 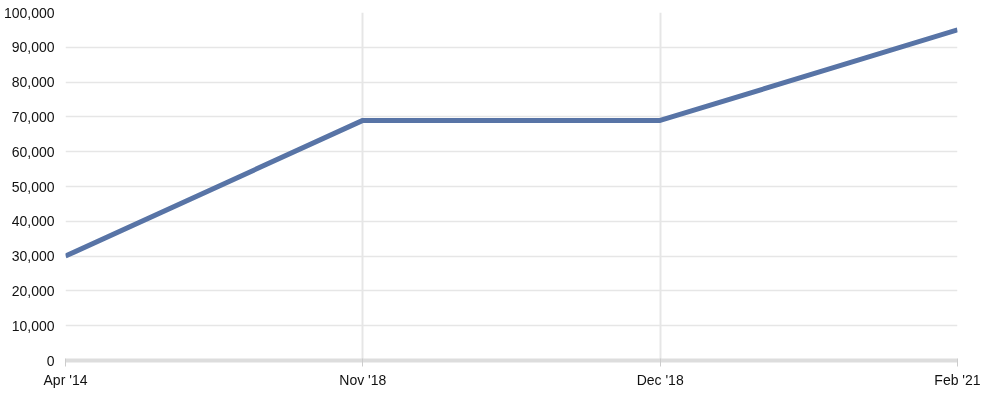 I want to click on y-tick-label: 20,000, so click(x=33, y=290).